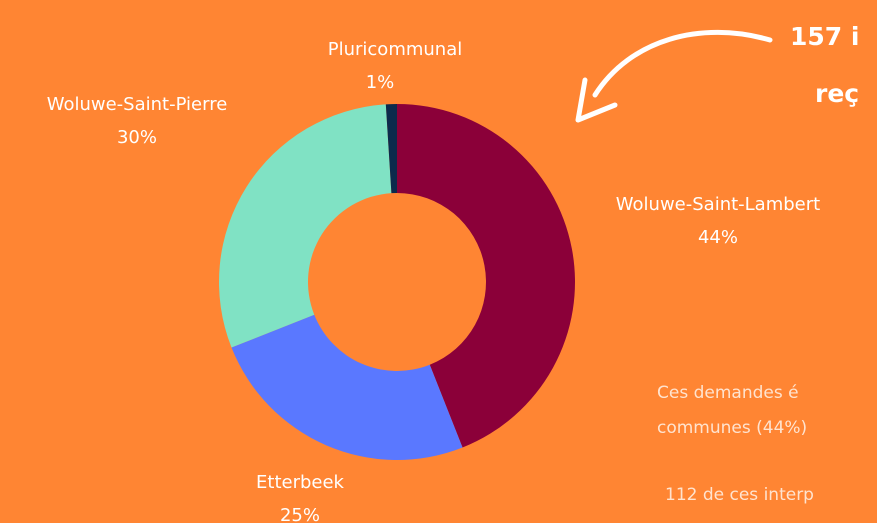  I want to click on slice-value-label: 30%, so click(137, 137).